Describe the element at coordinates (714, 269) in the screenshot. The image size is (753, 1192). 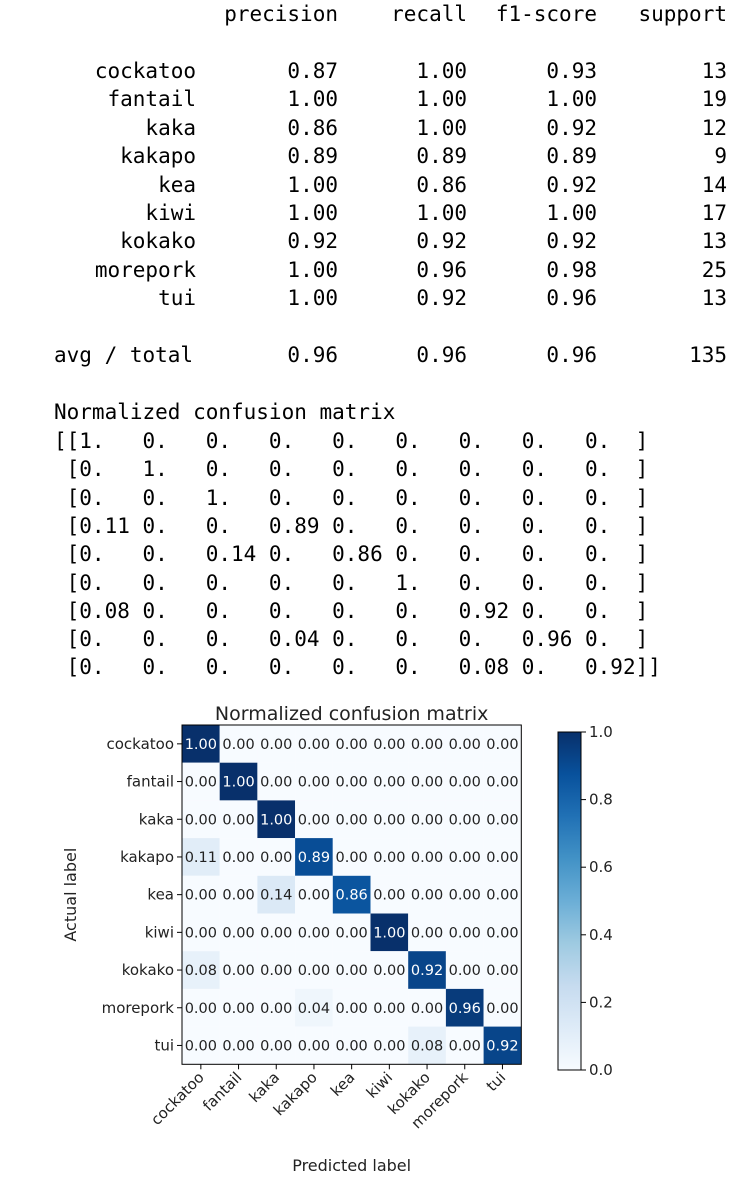
I see `report-cell-support: 25` at that location.